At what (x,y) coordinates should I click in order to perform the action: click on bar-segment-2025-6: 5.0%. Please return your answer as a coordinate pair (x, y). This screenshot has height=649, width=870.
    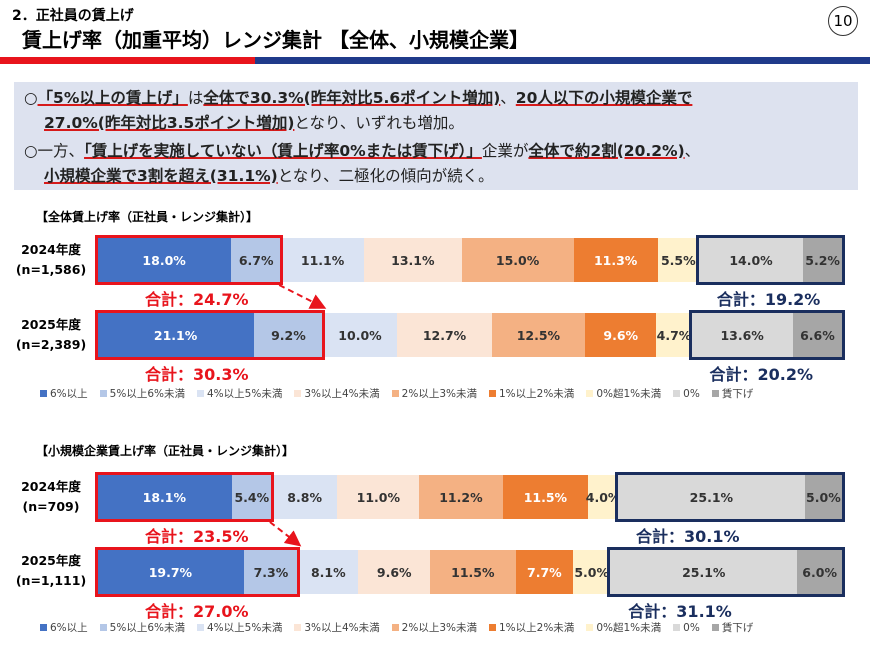
    Looking at the image, I should click on (592, 572).